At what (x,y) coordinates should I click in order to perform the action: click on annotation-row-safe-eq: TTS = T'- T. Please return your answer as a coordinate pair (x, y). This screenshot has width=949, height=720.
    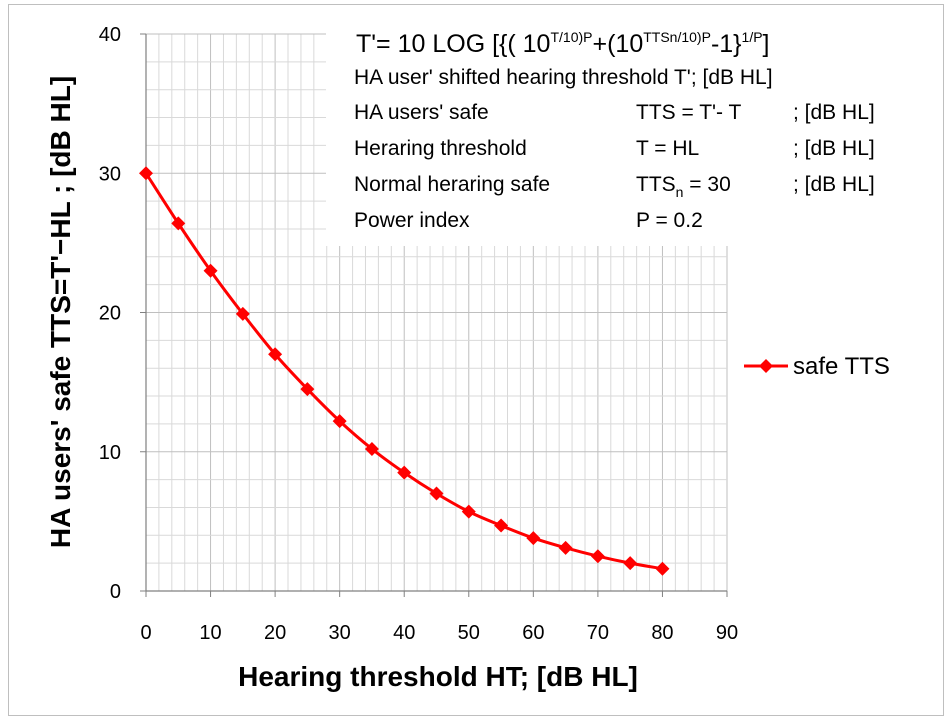
    Looking at the image, I should click on (689, 112).